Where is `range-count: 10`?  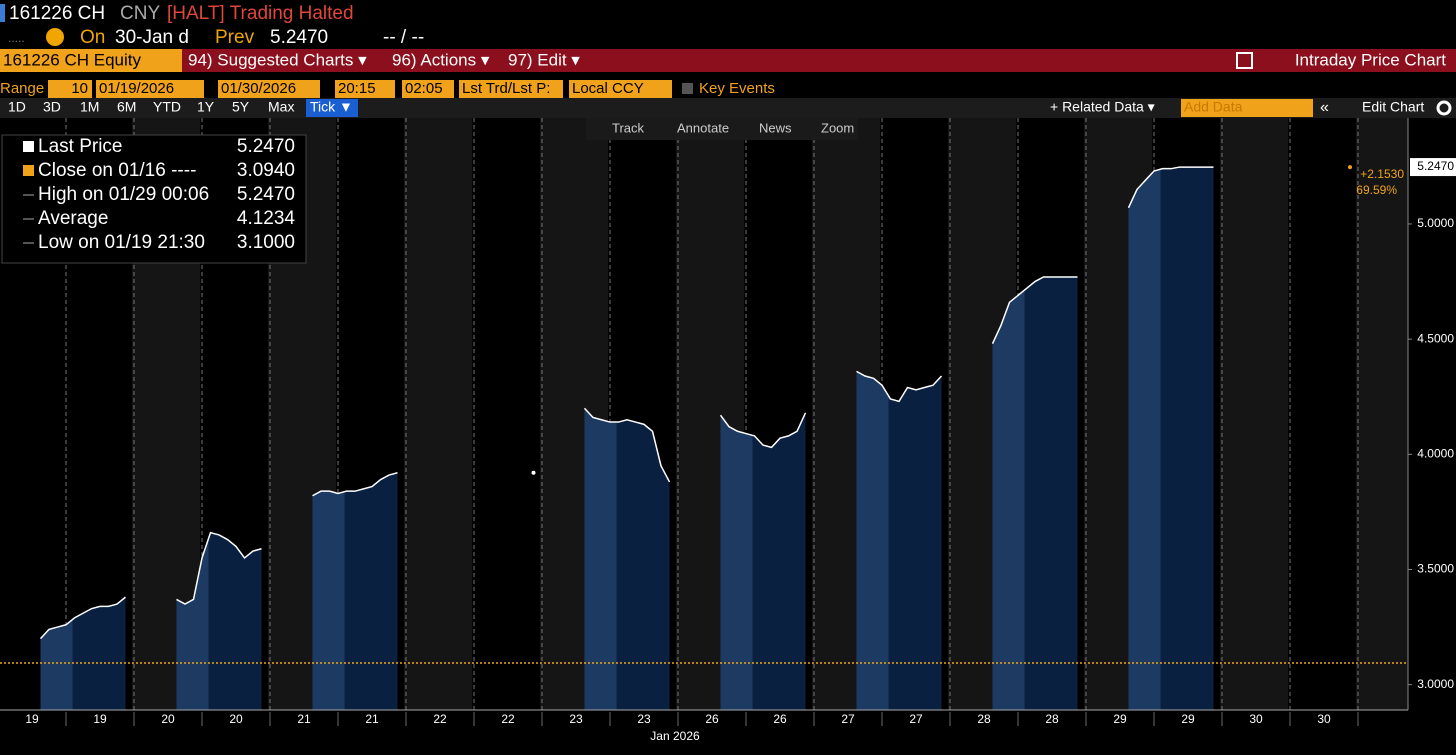
range-count: 10 is located at coordinates (79, 88).